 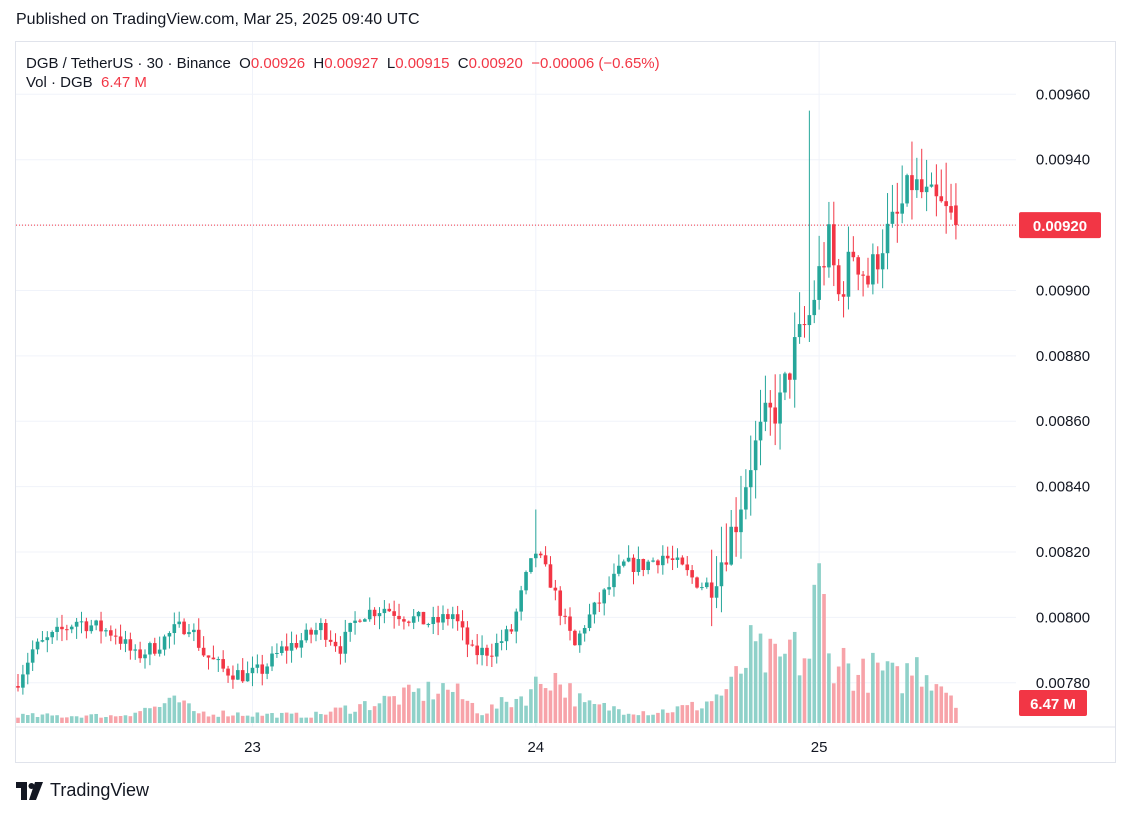 I want to click on time-axis: 23 24 25, so click(x=565, y=741).